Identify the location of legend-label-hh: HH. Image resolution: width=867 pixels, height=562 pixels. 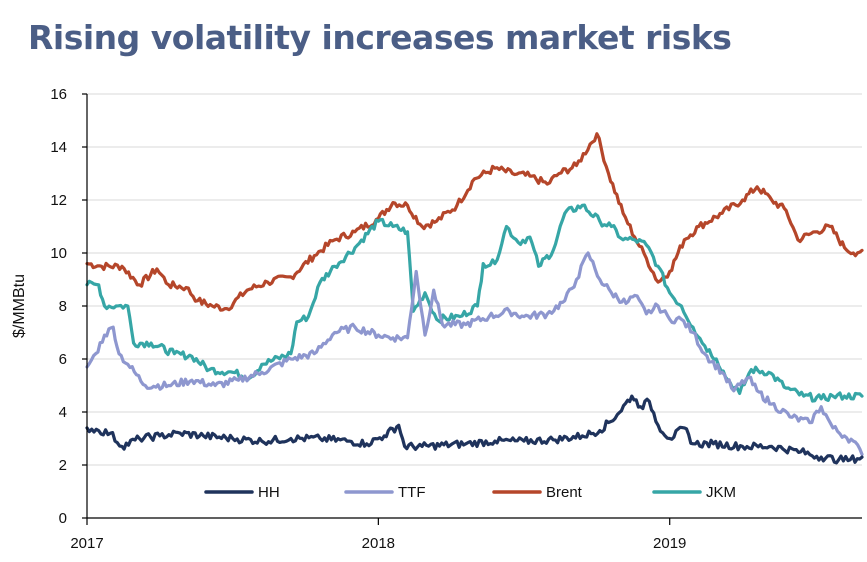
(269, 492).